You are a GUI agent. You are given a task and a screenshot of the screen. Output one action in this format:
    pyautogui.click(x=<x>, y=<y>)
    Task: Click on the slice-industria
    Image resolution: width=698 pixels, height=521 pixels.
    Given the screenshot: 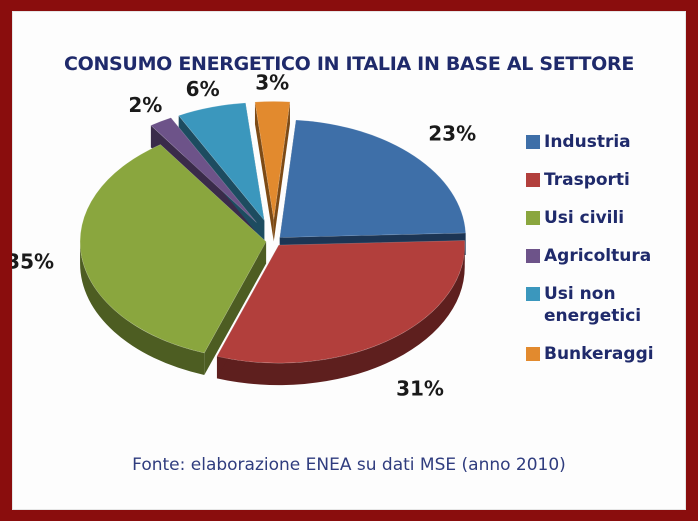 What is the action you would take?
    pyautogui.click(x=372, y=178)
    